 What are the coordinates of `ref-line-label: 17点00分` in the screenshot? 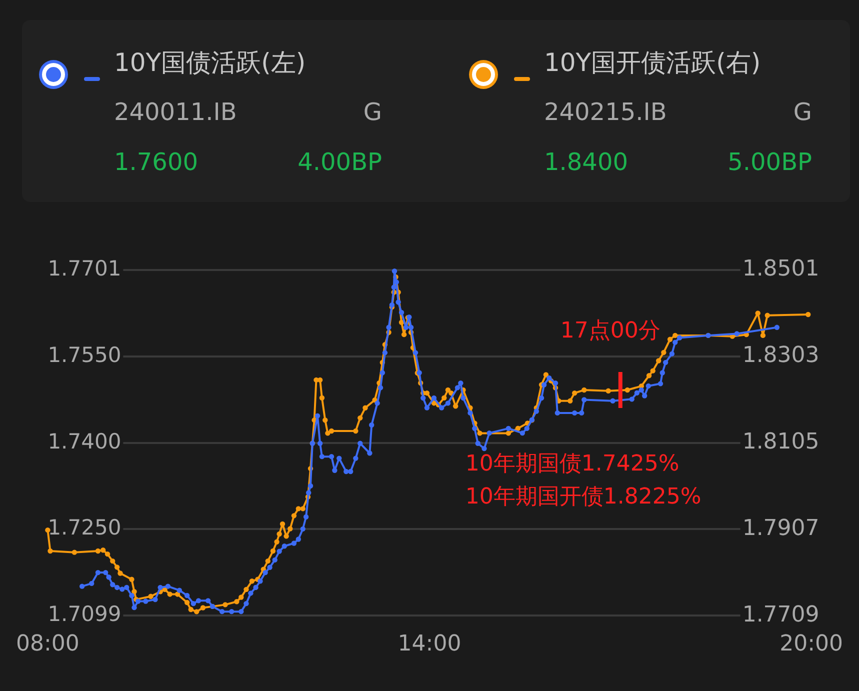 It's located at (610, 331).